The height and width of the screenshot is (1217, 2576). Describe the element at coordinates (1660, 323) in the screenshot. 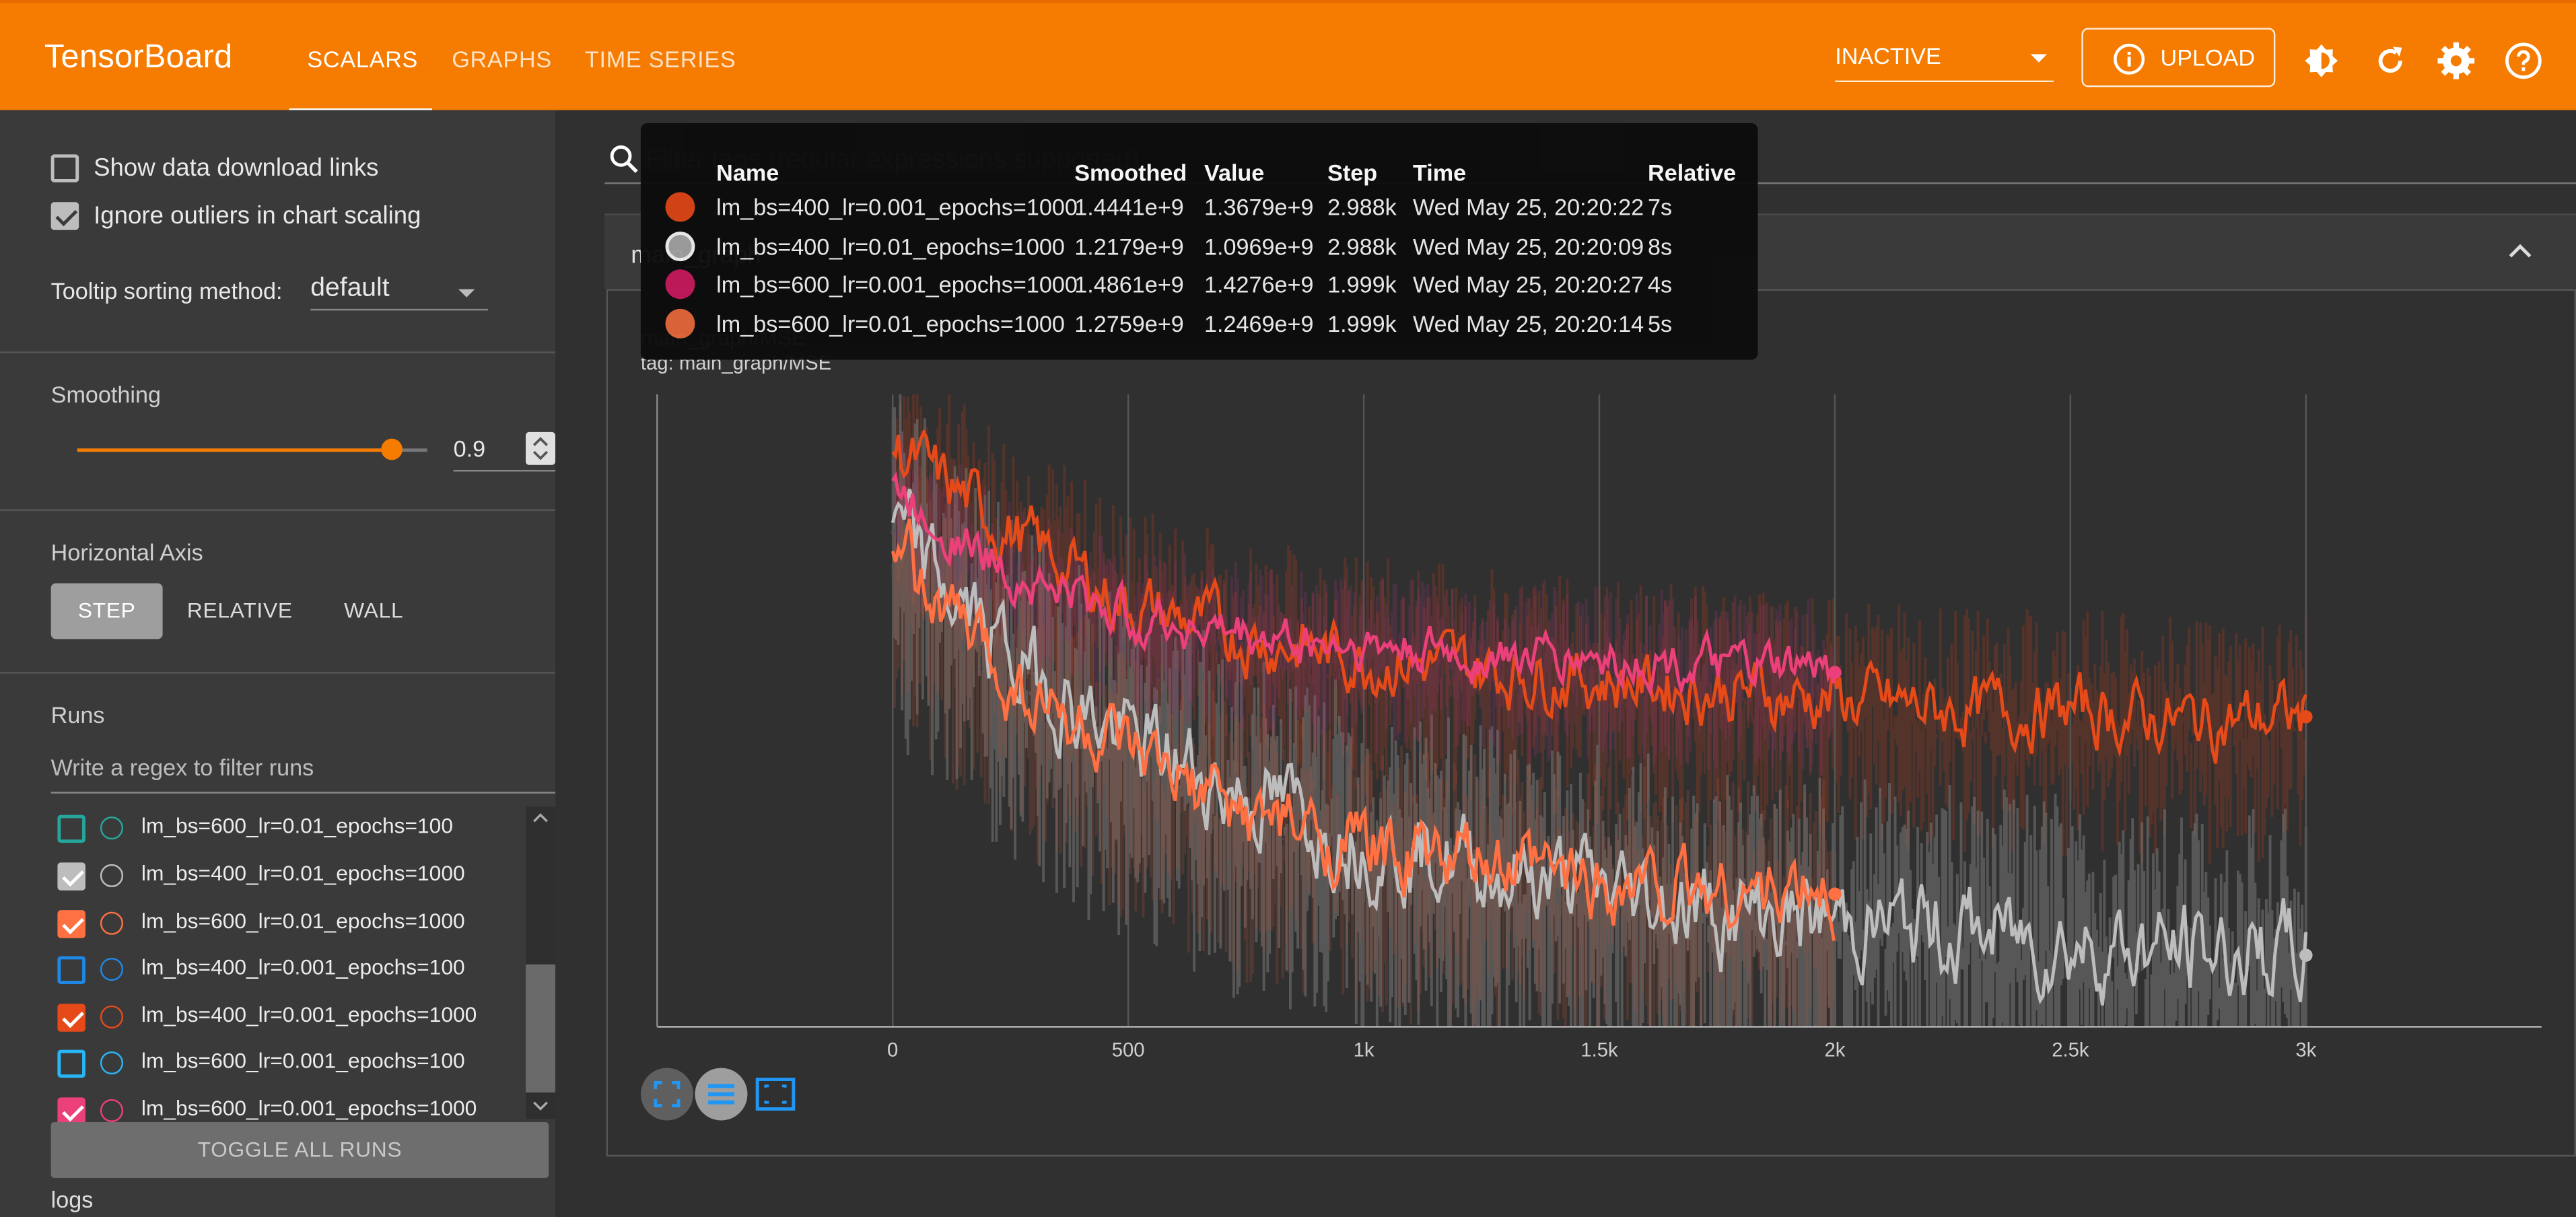

I see `tooltip-cell-relative: 5s` at that location.